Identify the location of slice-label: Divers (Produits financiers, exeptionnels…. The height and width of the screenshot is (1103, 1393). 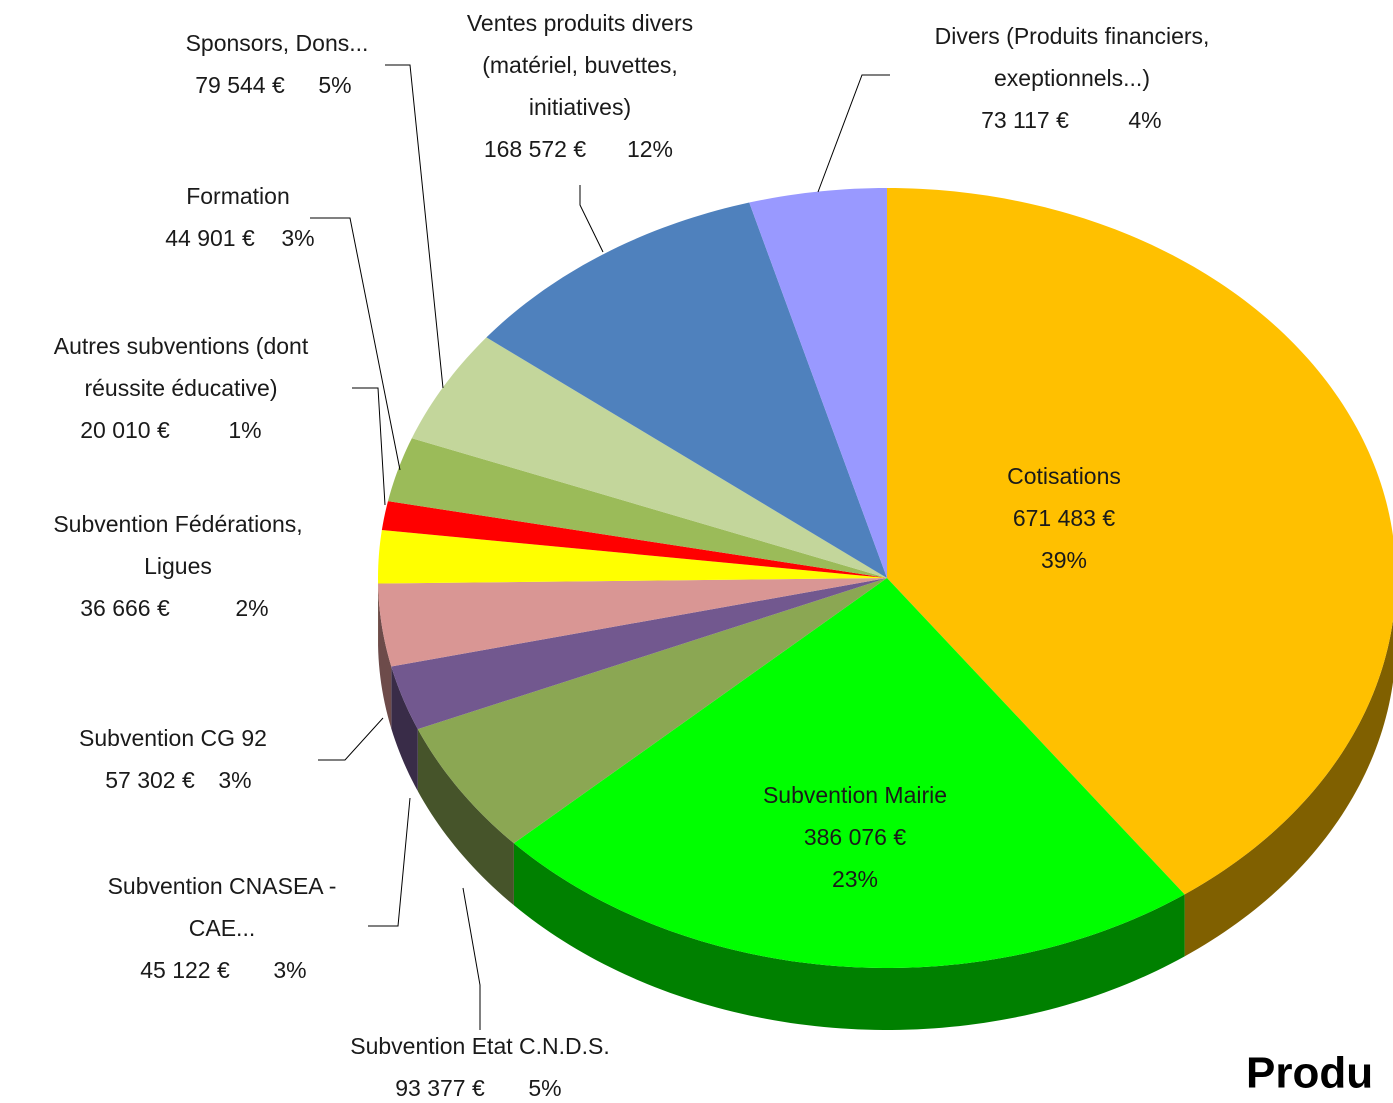
(1072, 57).